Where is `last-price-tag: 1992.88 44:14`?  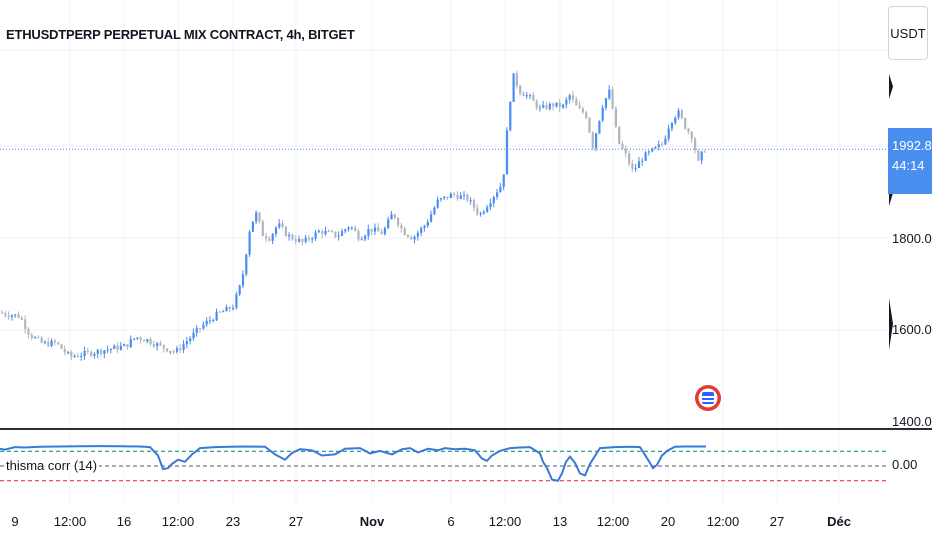
last-price-tag: 1992.88 44:14 is located at coordinates (910, 161).